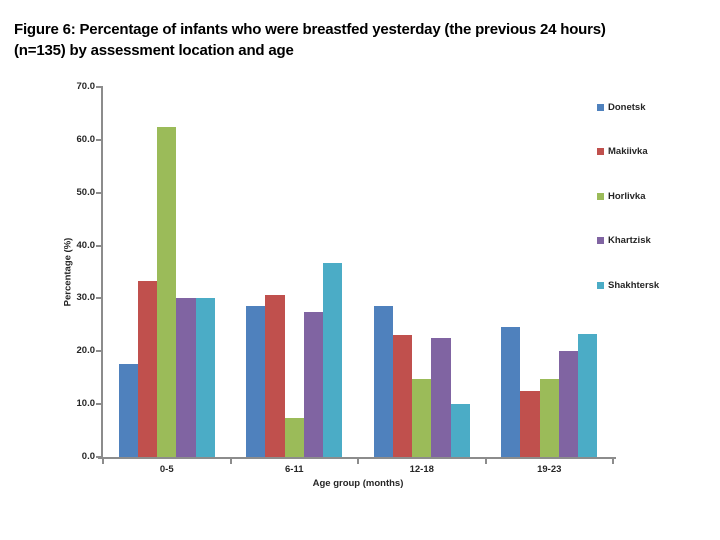 The image size is (720, 540). I want to click on x-axis-title: Age group (months), so click(358, 483).